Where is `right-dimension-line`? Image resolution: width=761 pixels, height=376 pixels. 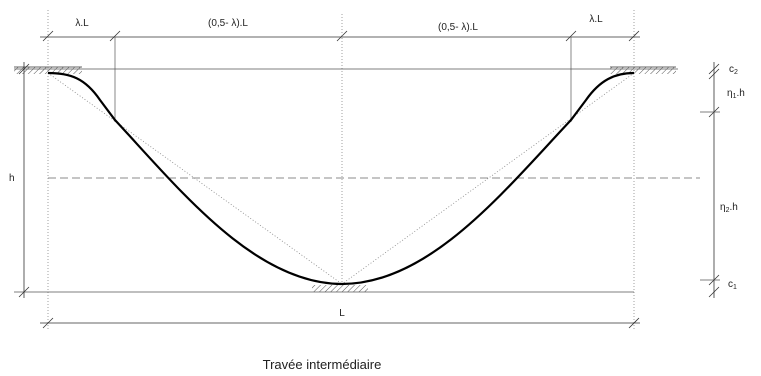 right-dimension-line is located at coordinates (710, 180).